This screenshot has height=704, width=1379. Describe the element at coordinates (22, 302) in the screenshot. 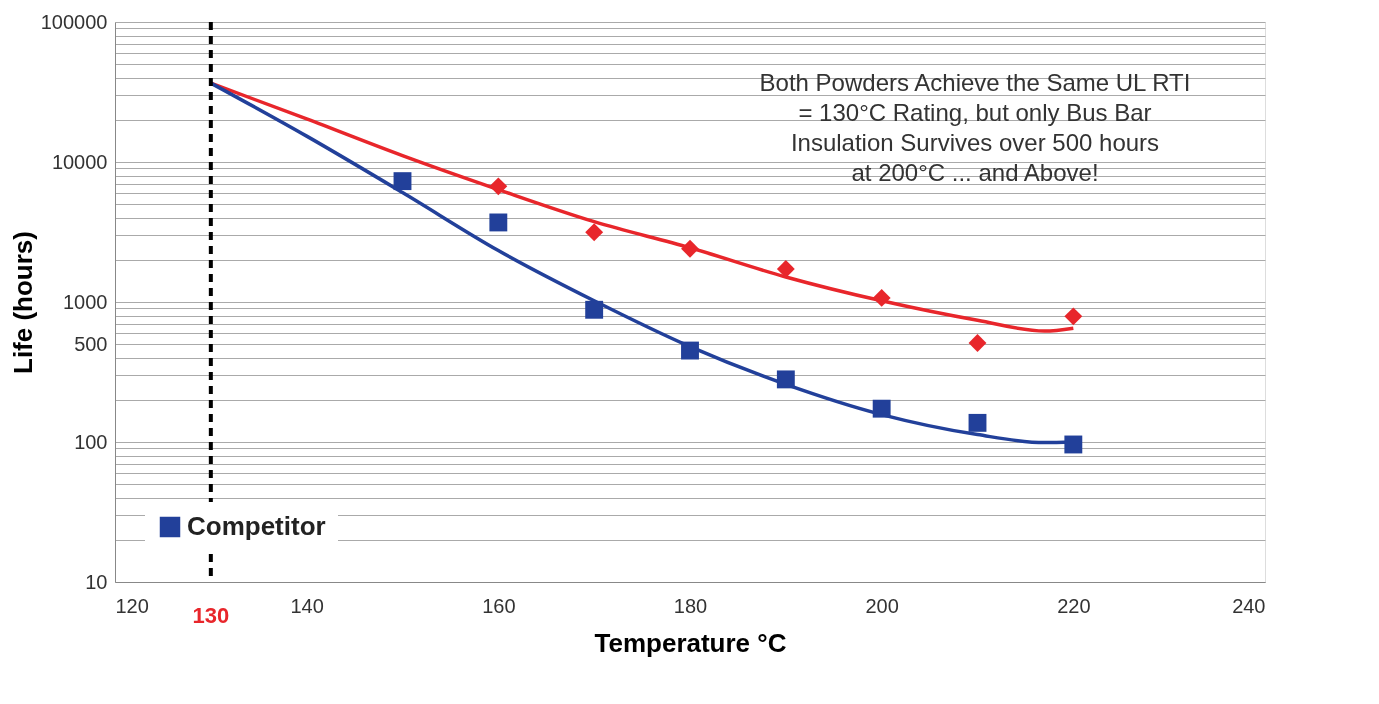

I see `y-axis-title: Life (hours)` at that location.